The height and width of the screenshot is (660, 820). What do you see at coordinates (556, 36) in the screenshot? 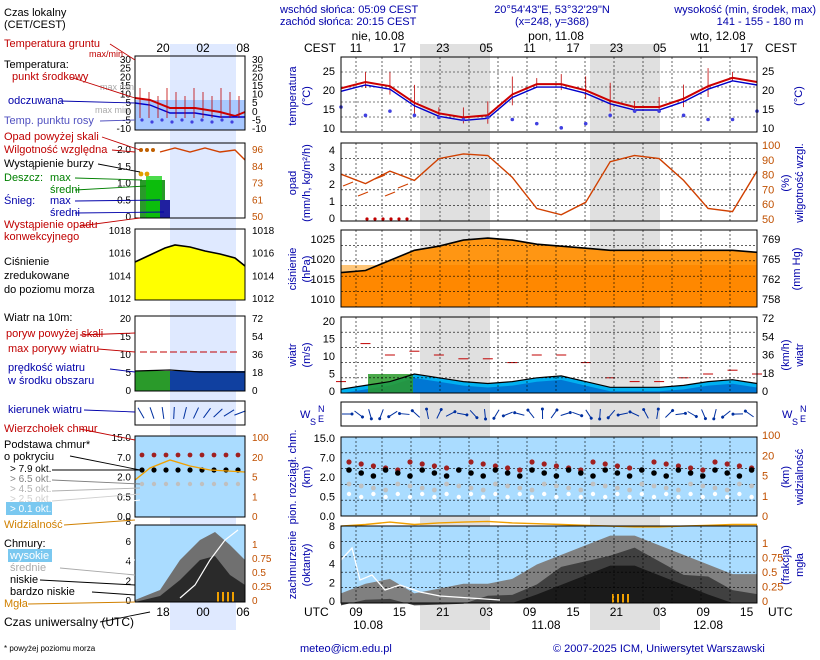
I see `day-top-label: pon, 11.08` at bounding box center [556, 36].